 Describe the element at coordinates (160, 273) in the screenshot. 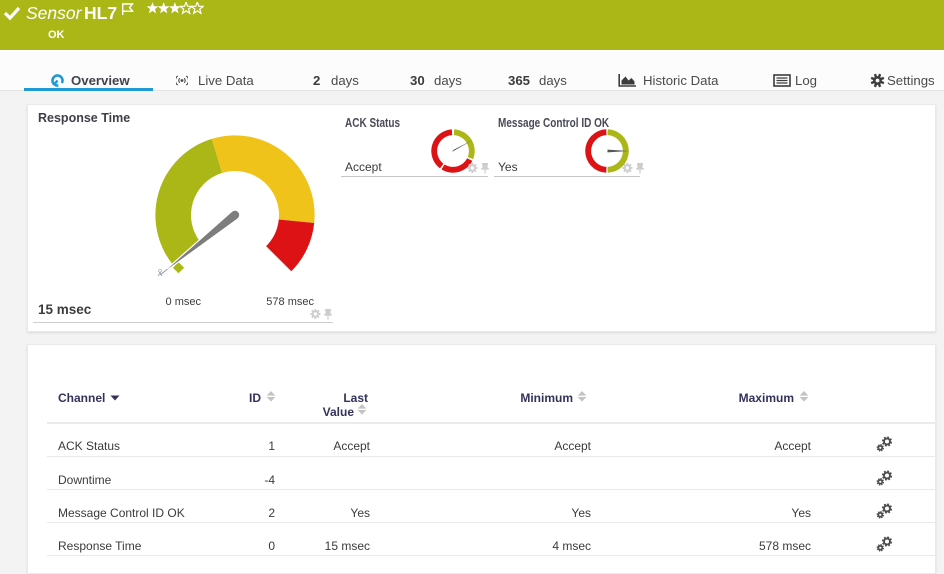

I see `svg-text: x̄` at that location.